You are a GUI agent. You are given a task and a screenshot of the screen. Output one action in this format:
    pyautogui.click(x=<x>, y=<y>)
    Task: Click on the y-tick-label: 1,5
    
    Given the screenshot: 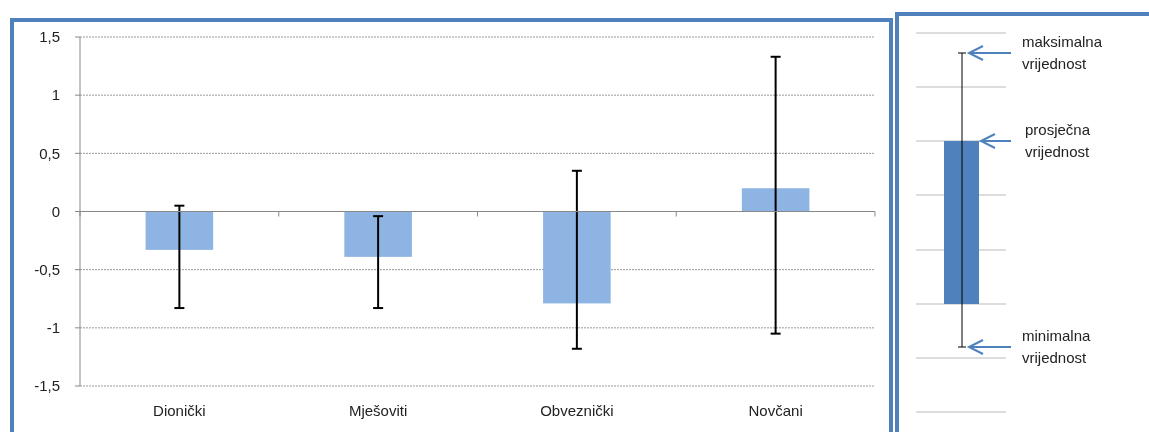 What is the action you would take?
    pyautogui.click(x=49, y=37)
    